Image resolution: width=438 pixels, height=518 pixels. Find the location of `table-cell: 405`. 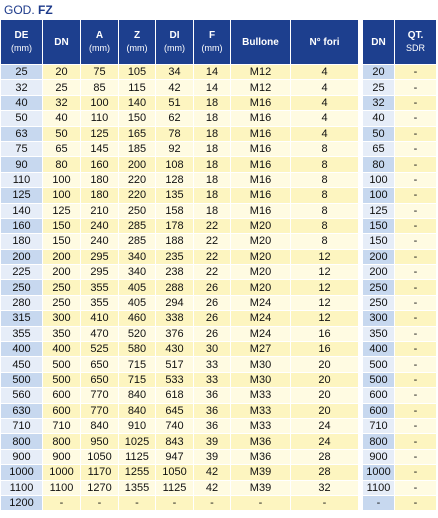

table-cell: 405 is located at coordinates (137, 288).